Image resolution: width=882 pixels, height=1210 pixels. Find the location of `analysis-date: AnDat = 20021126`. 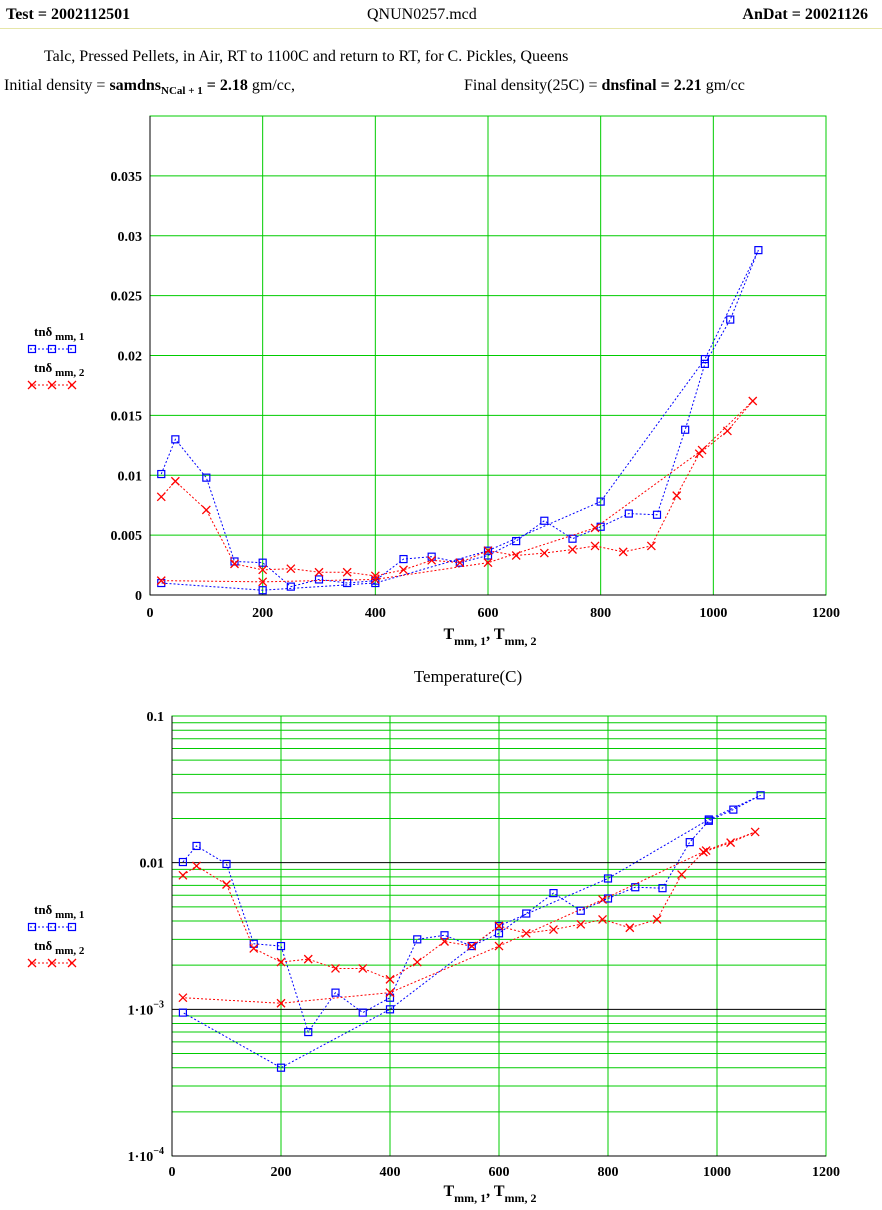

analysis-date: AnDat = 20021126 is located at coordinates (805, 14).